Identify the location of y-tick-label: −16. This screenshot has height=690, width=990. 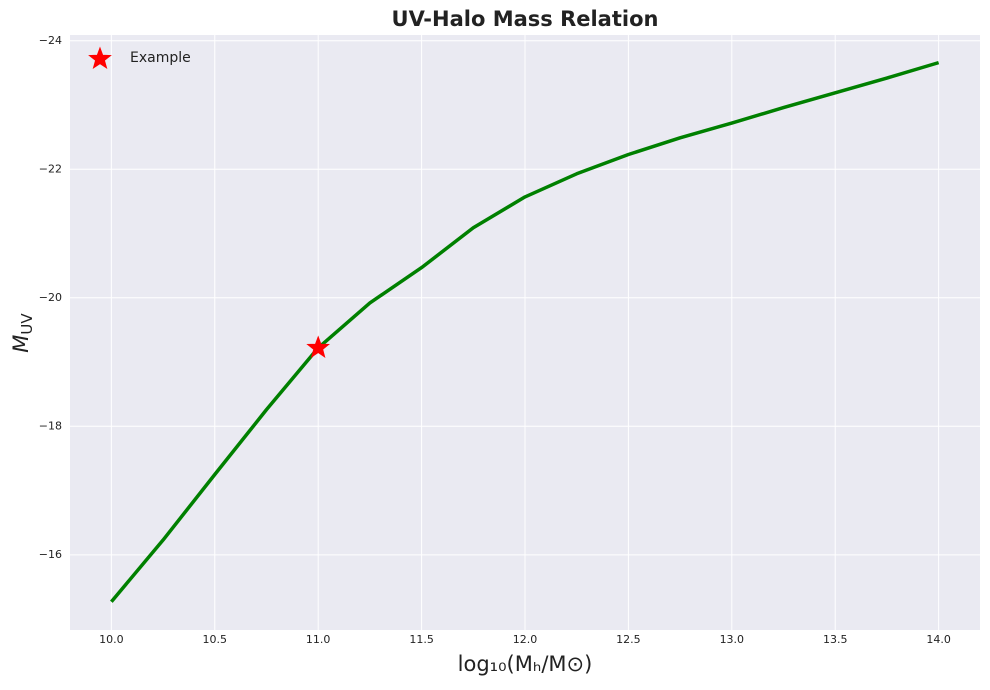
(50, 554).